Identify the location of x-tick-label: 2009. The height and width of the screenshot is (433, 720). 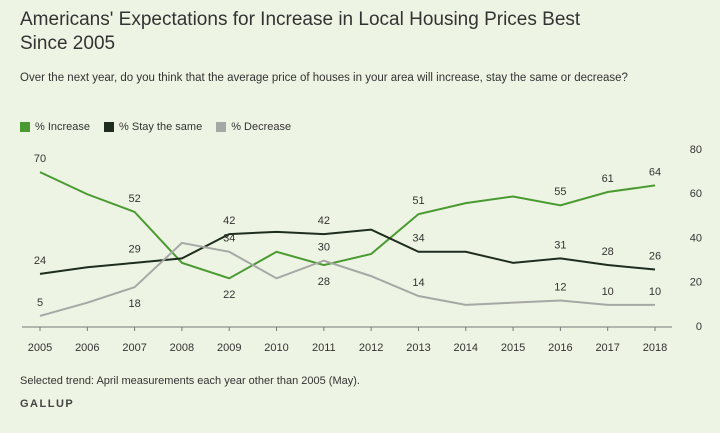
(229, 348).